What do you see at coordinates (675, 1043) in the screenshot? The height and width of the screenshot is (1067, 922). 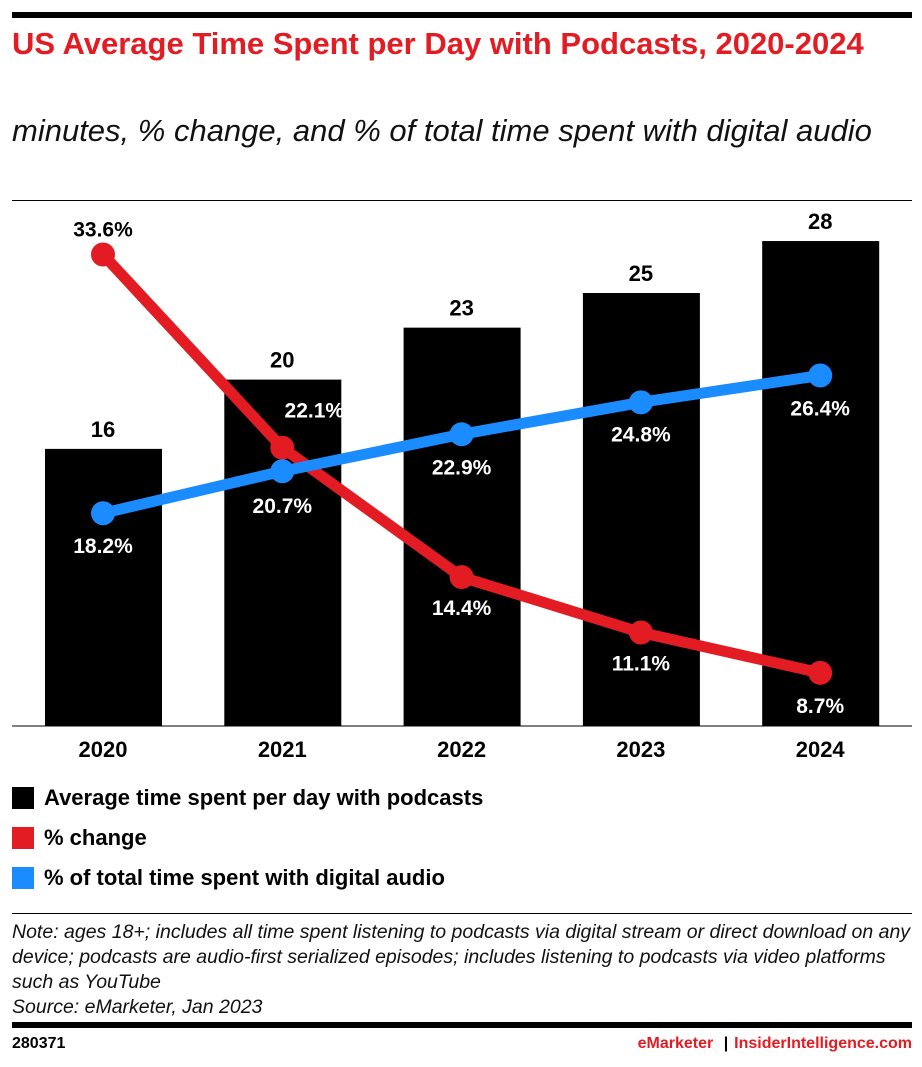 I see `brand-emarketer: eMarketer` at bounding box center [675, 1043].